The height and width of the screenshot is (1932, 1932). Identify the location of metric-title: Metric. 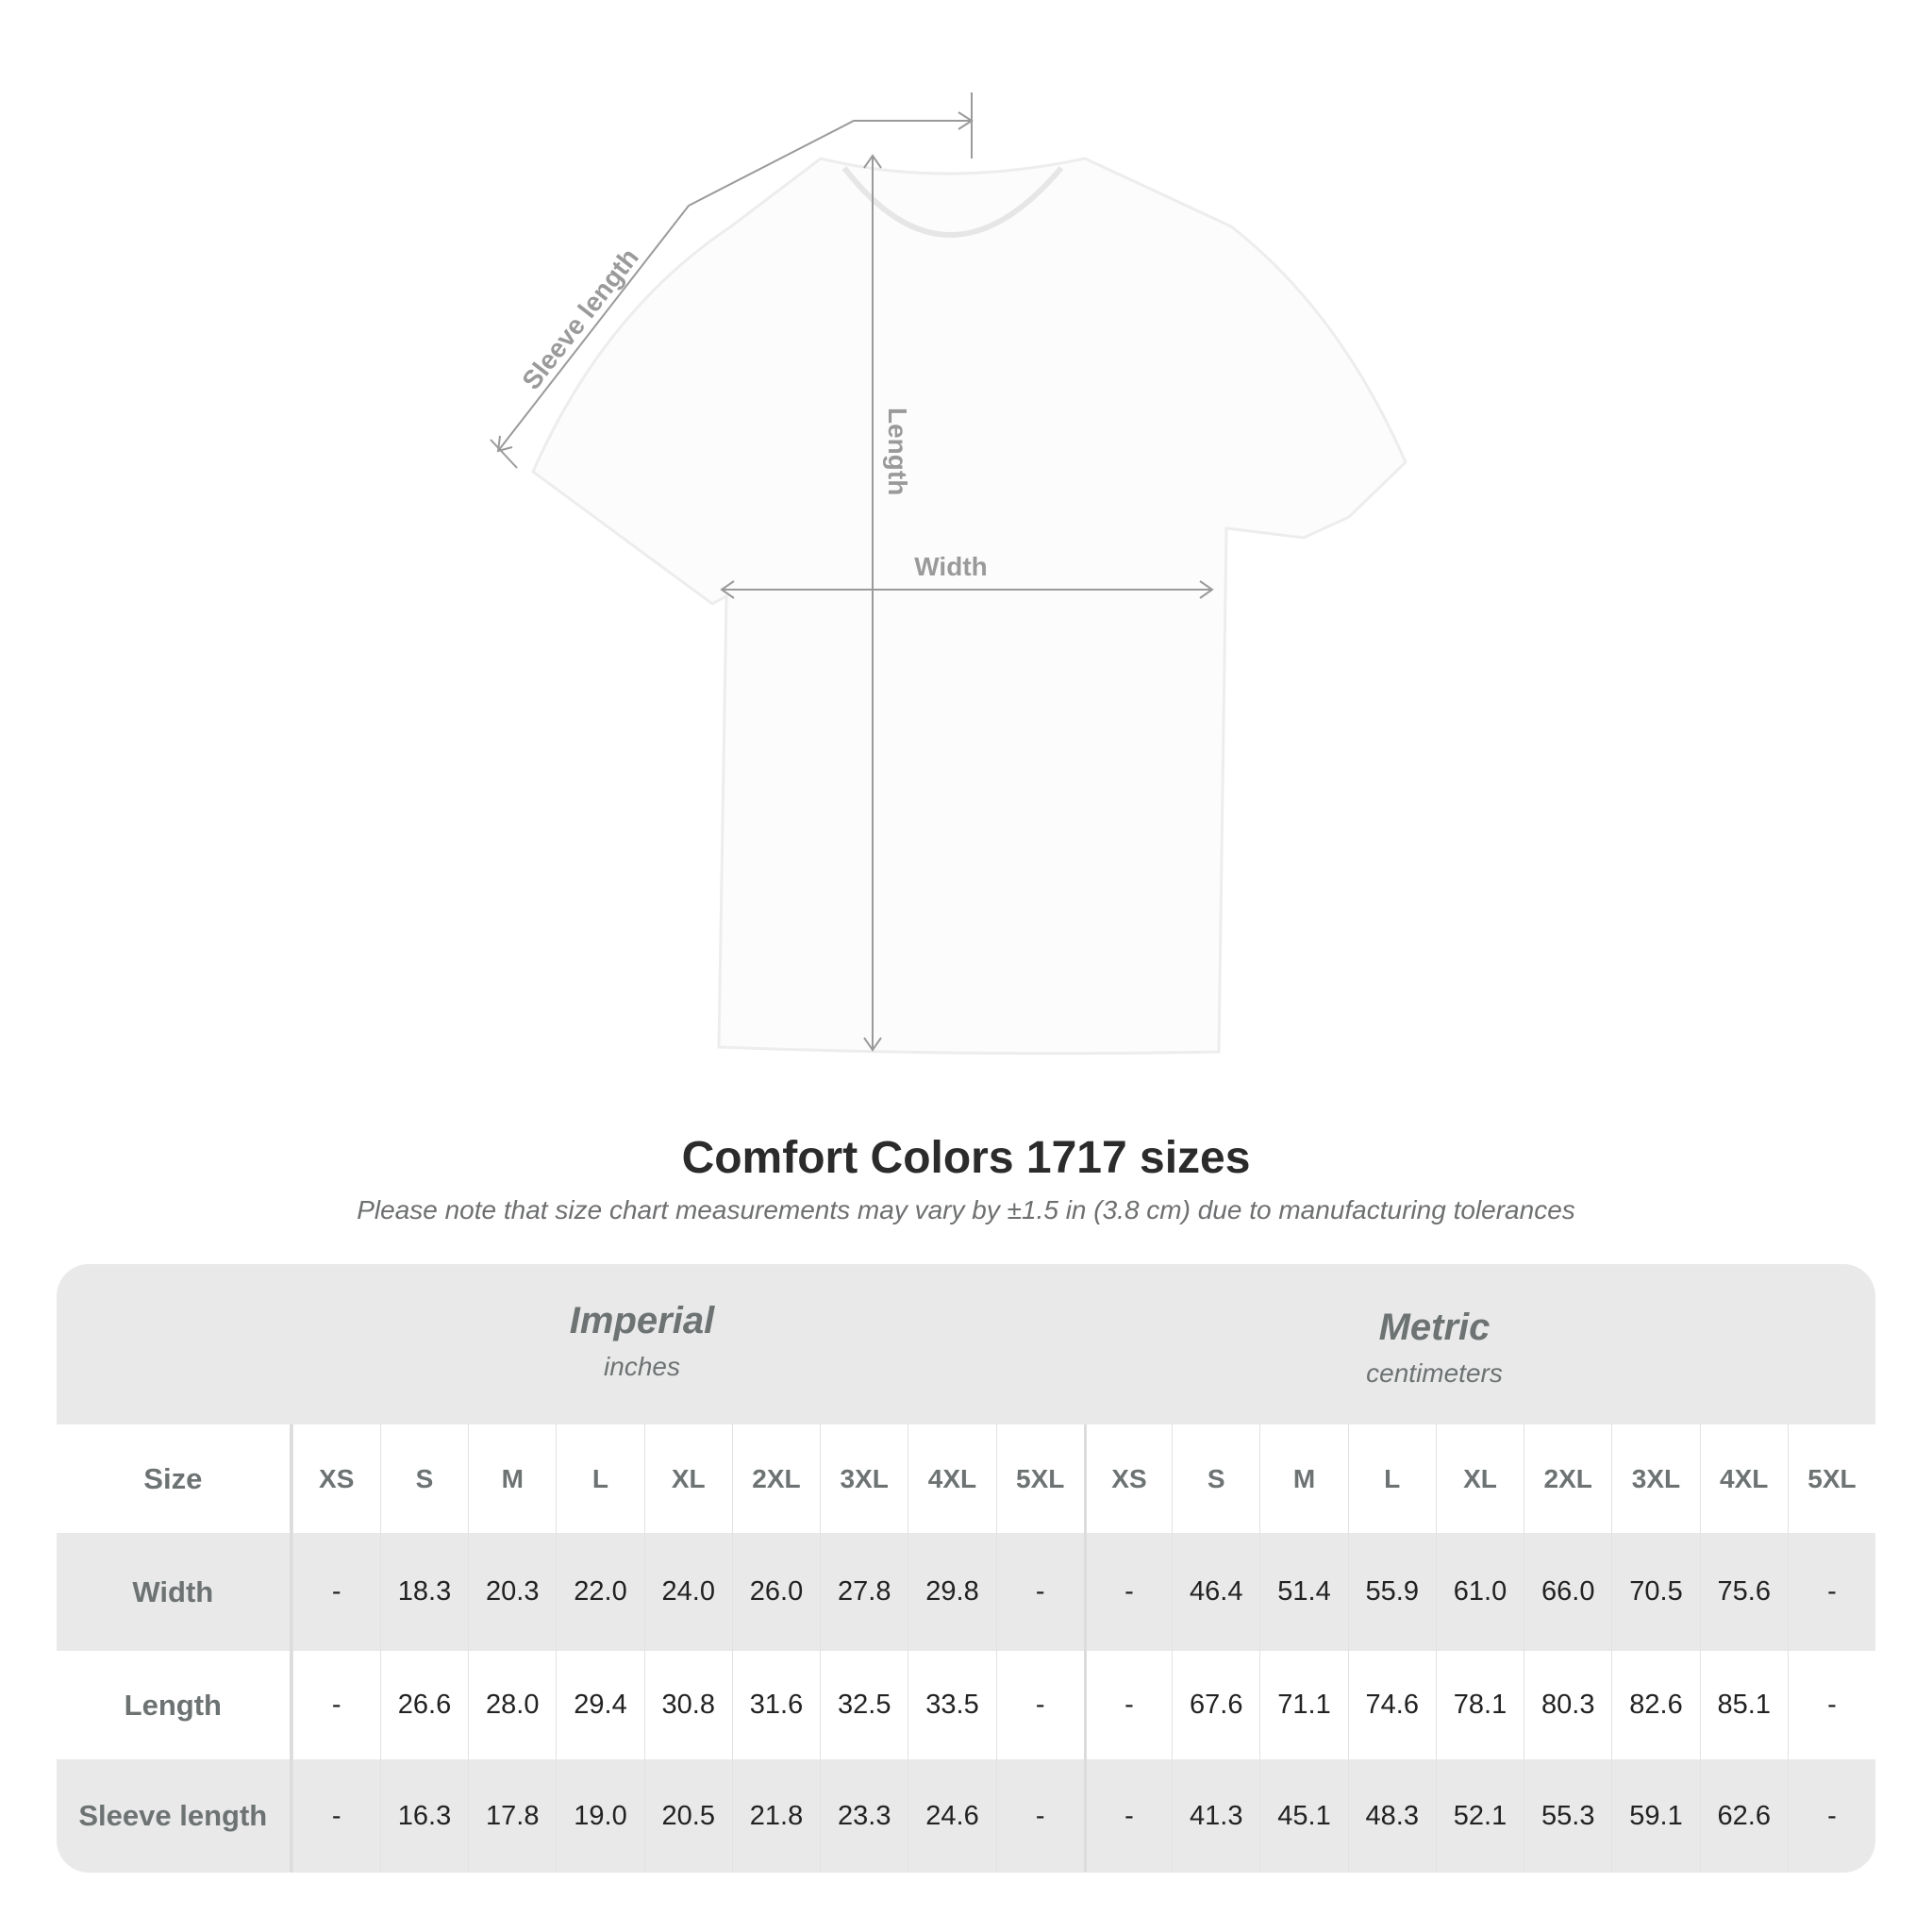
(1434, 1327).